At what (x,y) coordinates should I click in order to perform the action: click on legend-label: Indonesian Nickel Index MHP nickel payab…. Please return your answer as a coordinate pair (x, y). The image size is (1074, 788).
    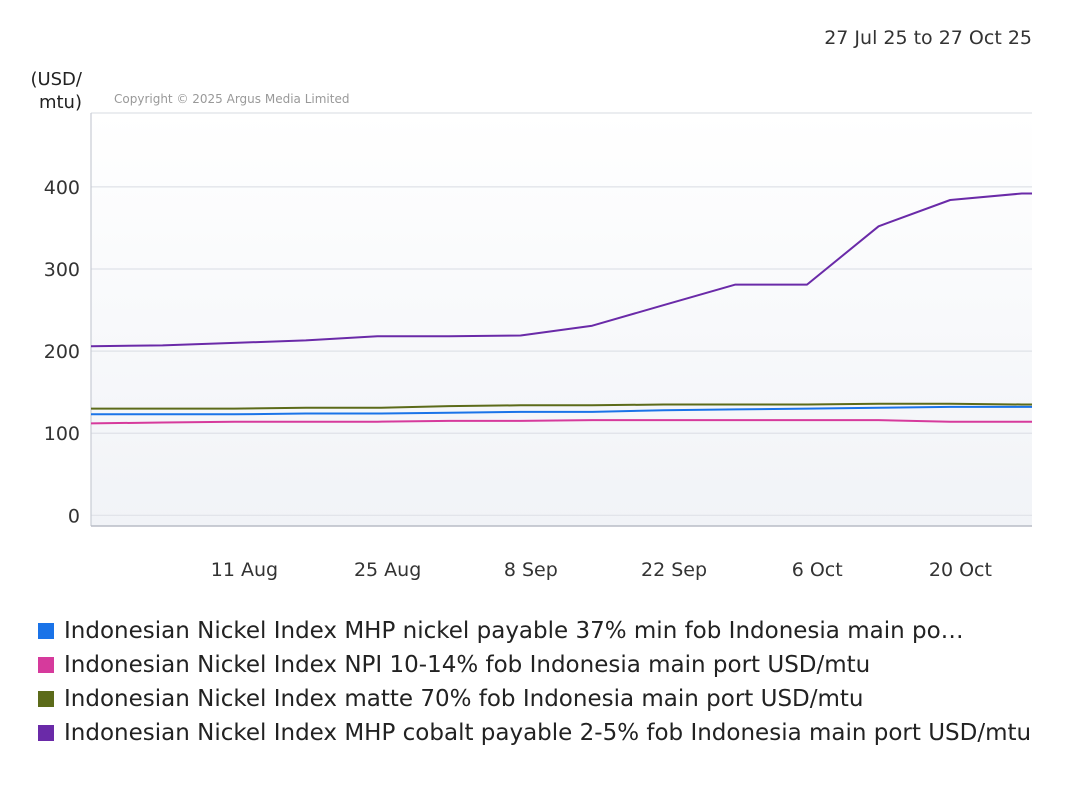
    Looking at the image, I should click on (514, 631).